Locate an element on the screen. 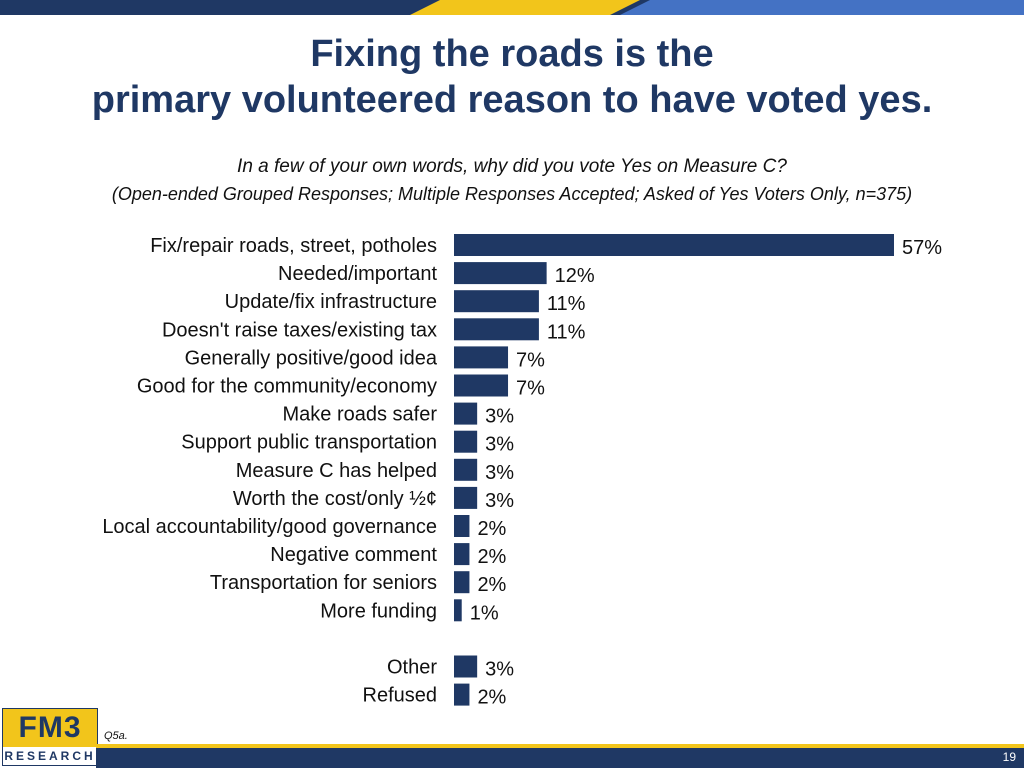 This screenshot has width=1024, height=768. category-label: Update/fix infrastructure is located at coordinates (331, 302).